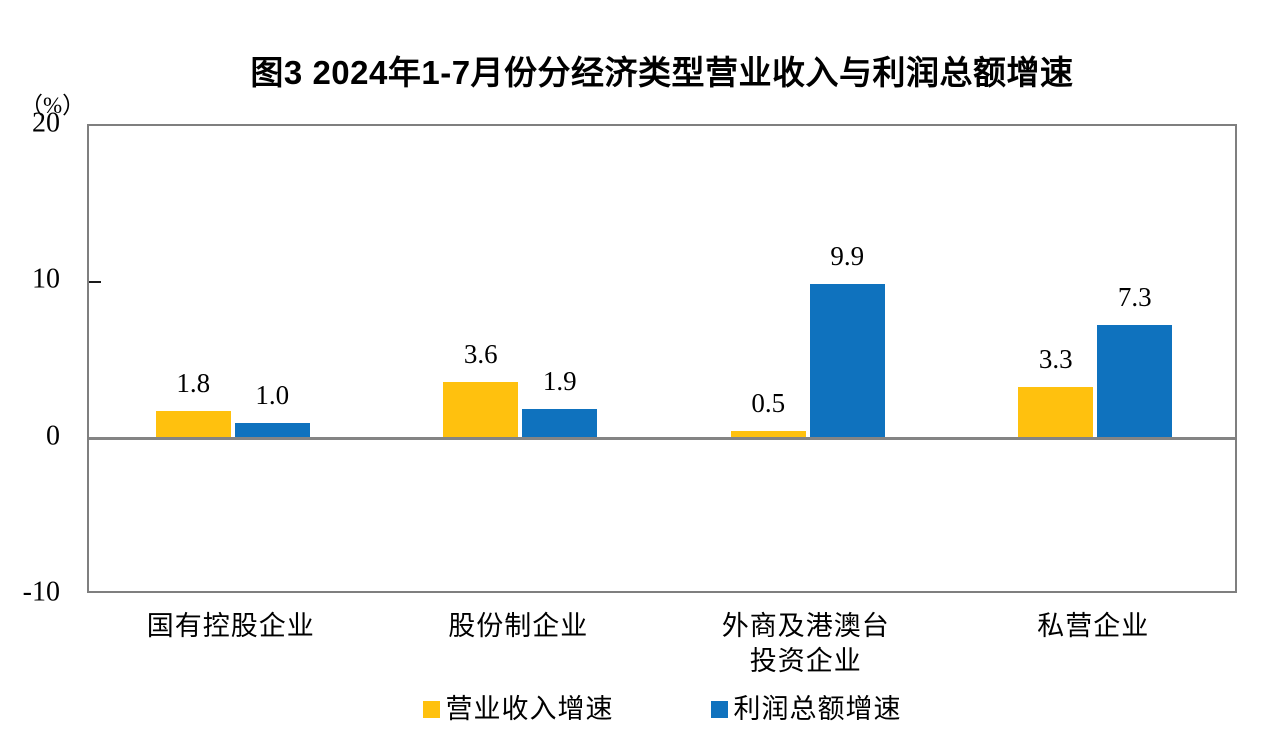 The width and height of the screenshot is (1280, 734). What do you see at coordinates (193, 382) in the screenshot?
I see `bar-value-label: 1.8` at bounding box center [193, 382].